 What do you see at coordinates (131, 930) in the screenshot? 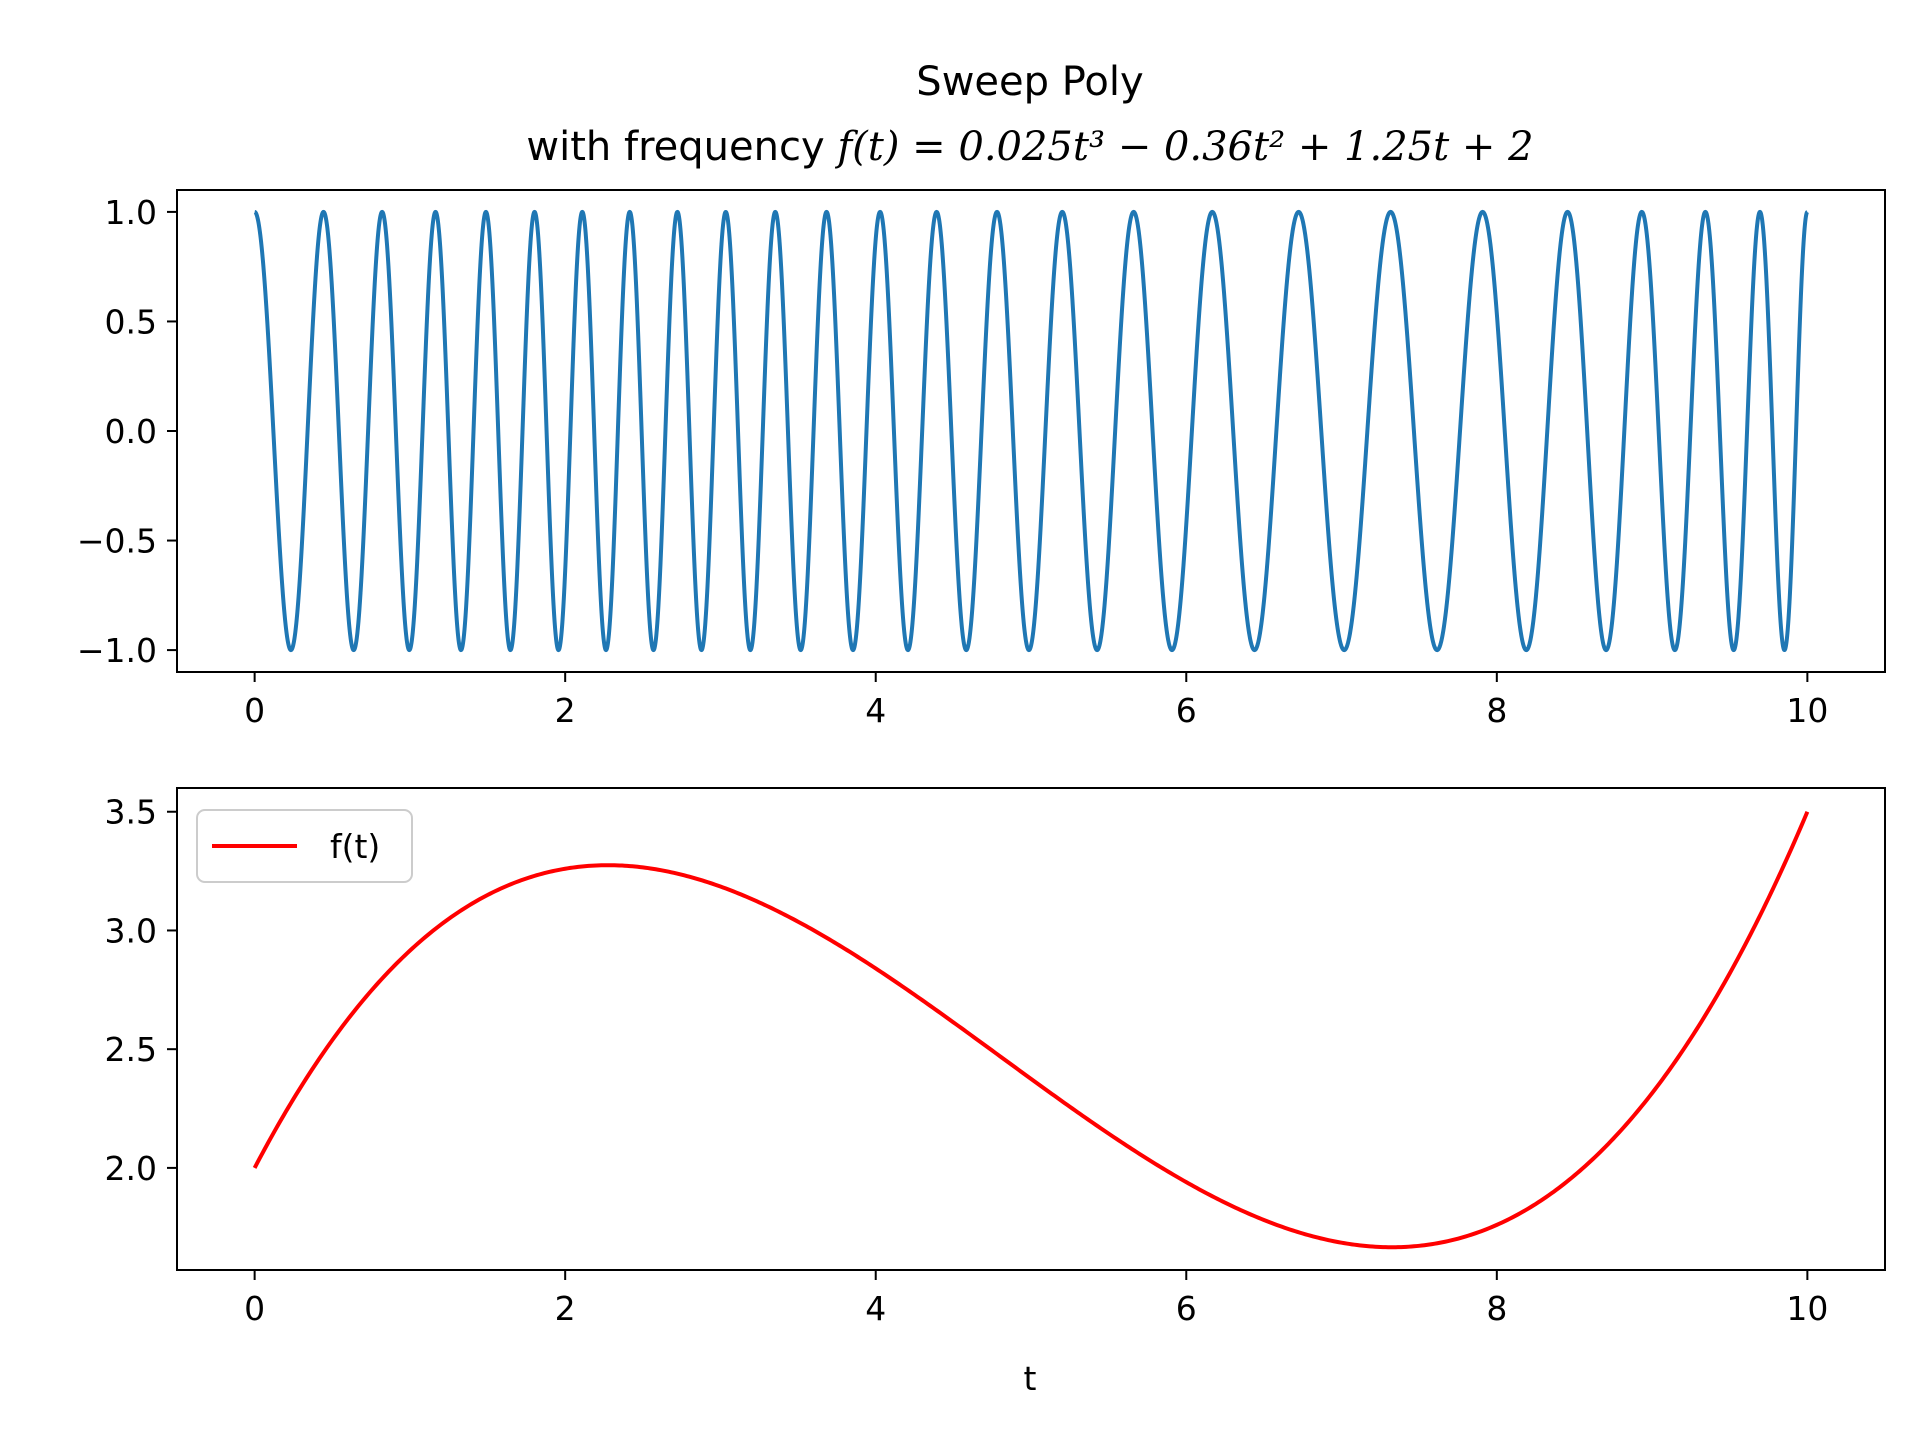
I see `y-tick-label: 3.0` at bounding box center [131, 930].